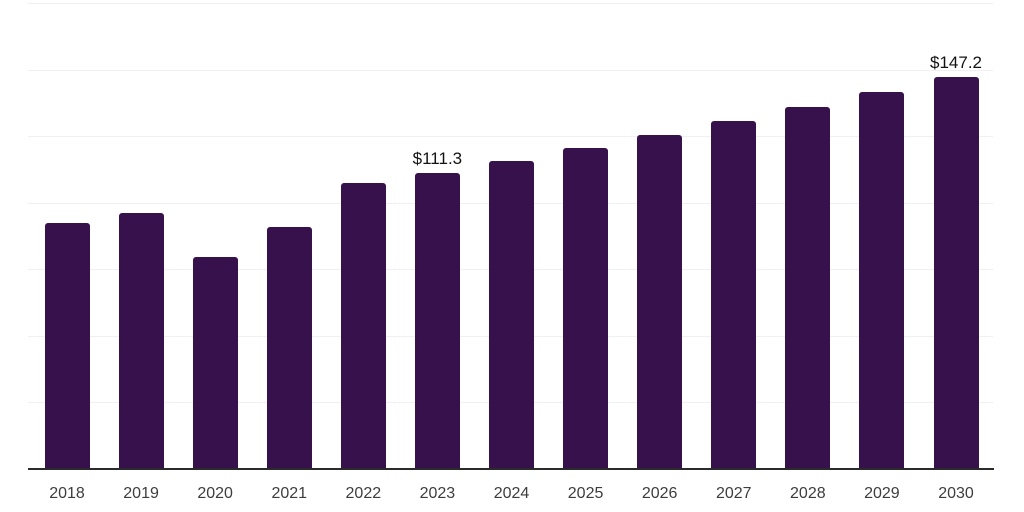  What do you see at coordinates (659, 493) in the screenshot?
I see `x-tick-label-2026: 2026` at bounding box center [659, 493].